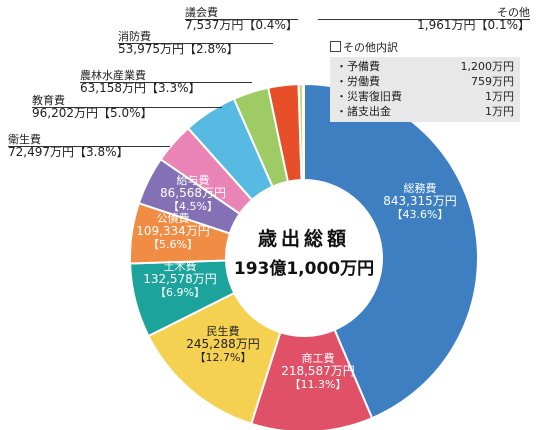 This screenshot has height=430, width=539. What do you see at coordinates (195, 43) in the screenshot?
I see `leader-shobo` at bounding box center [195, 43].